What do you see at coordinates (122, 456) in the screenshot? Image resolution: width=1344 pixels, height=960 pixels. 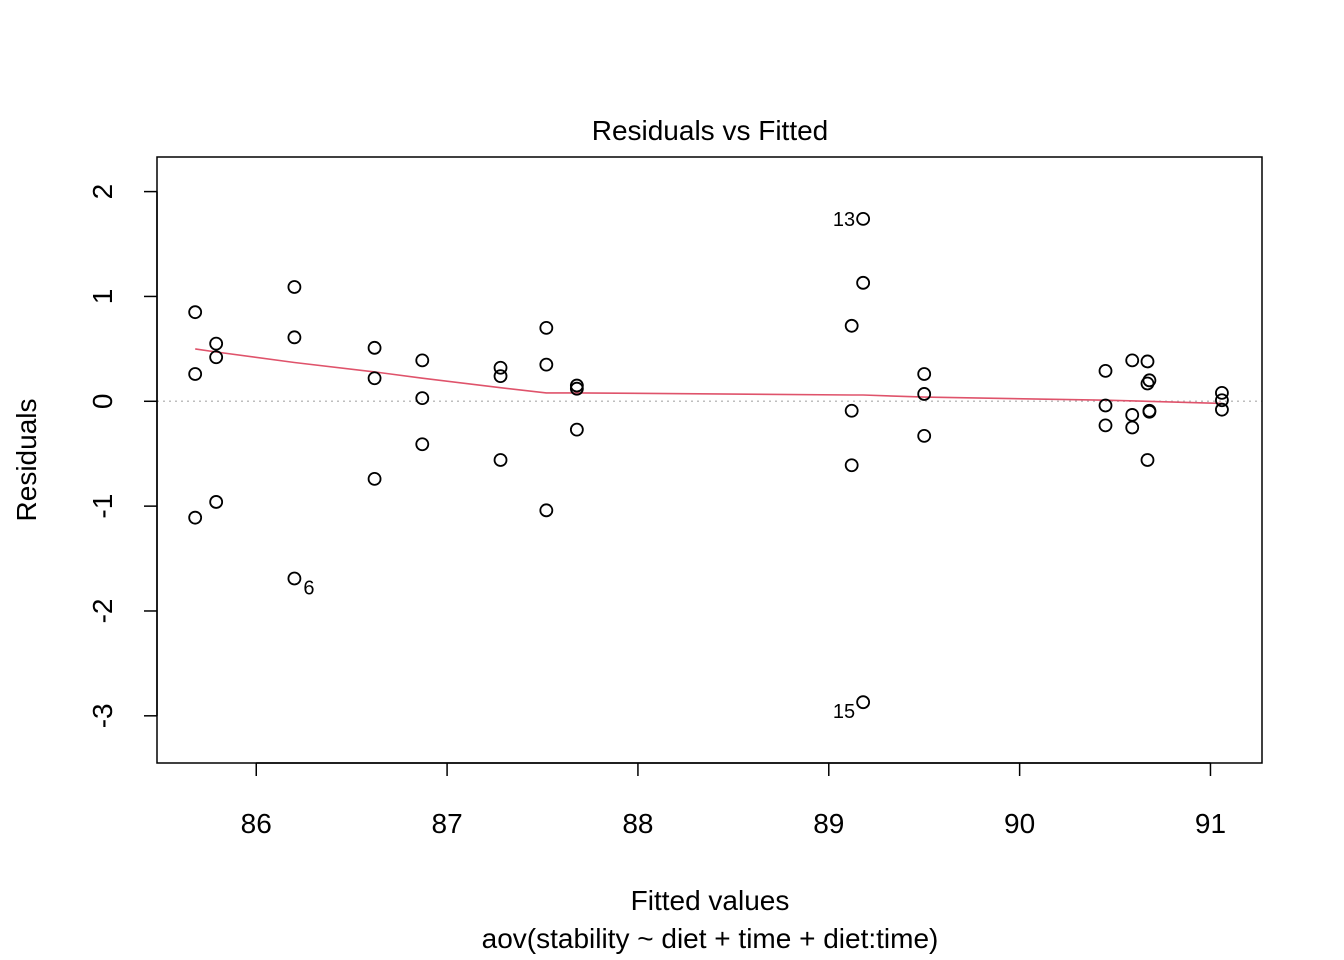 I see `y-axis: -3 -2 -1 0 1 2` at bounding box center [122, 456].